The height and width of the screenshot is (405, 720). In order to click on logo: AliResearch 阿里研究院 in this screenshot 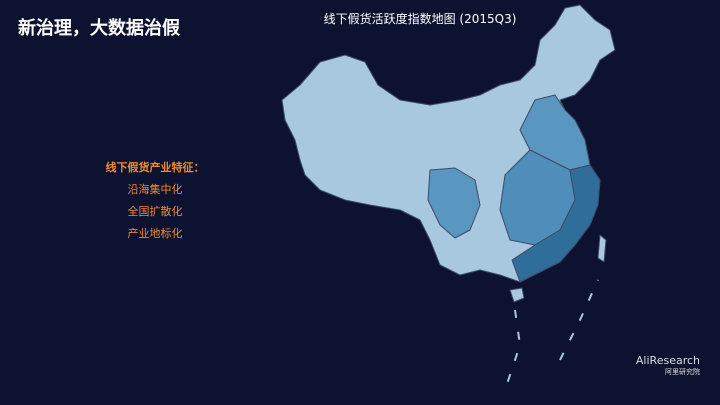, I will do `click(668, 365)`.